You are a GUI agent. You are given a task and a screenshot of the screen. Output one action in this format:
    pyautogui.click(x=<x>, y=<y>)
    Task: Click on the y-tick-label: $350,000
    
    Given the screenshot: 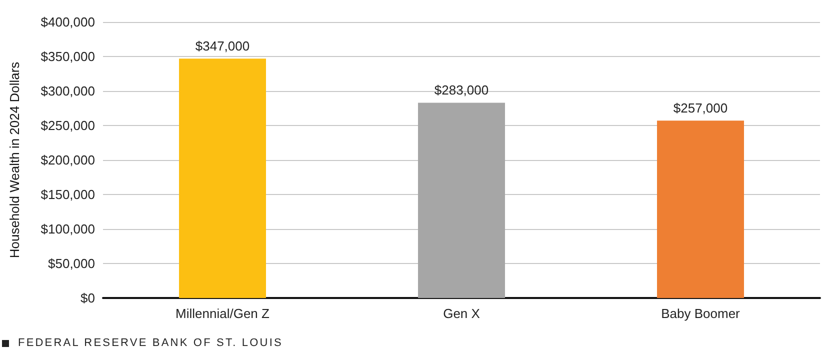 What is the action you would take?
    pyautogui.click(x=67, y=56)
    